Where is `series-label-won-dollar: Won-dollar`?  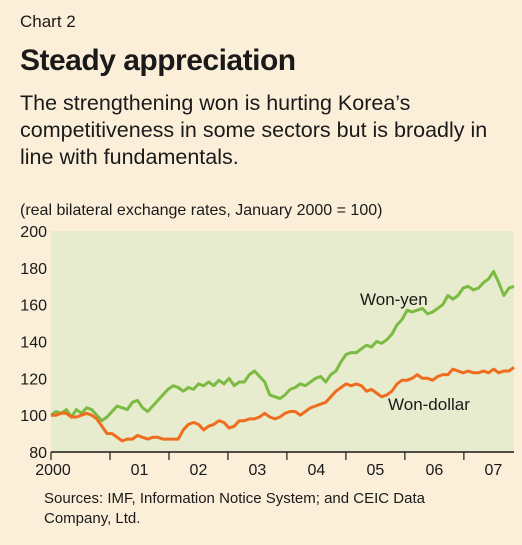
series-label-won-dollar: Won-dollar is located at coordinates (429, 404).